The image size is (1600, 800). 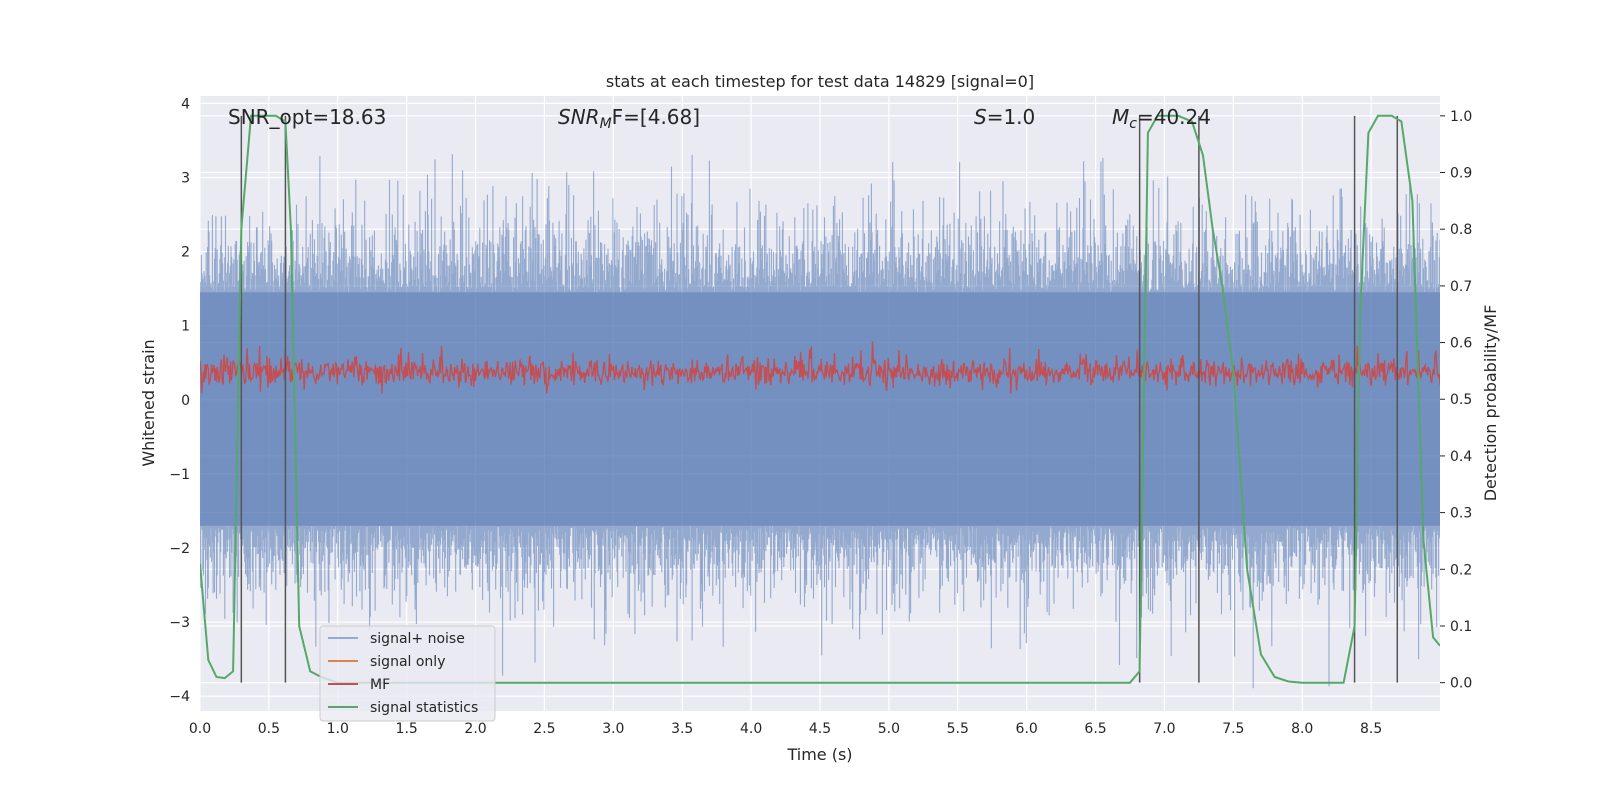 I want to click on snr-opt-annotation: SNR_opt=18.63, so click(x=307, y=117).